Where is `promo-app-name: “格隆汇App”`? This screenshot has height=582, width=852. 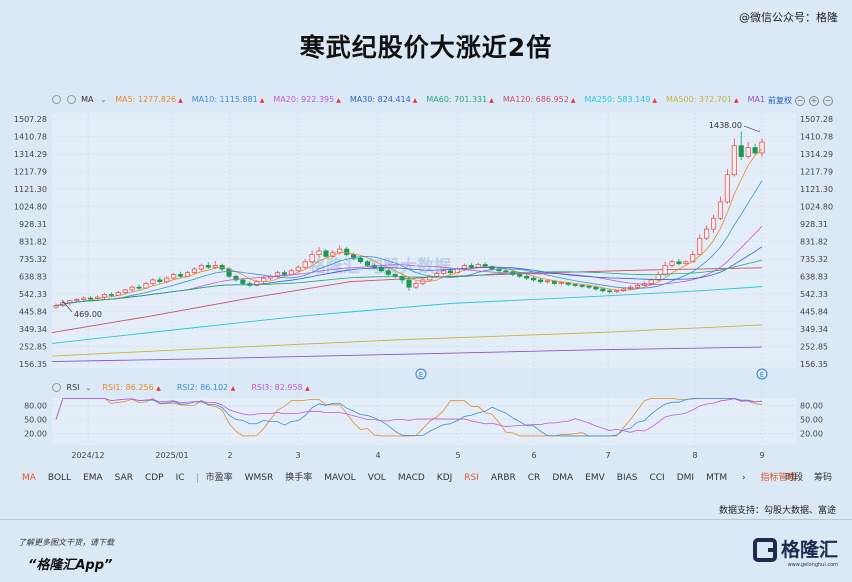 promo-app-name: “格隆汇App” is located at coordinates (70, 565).